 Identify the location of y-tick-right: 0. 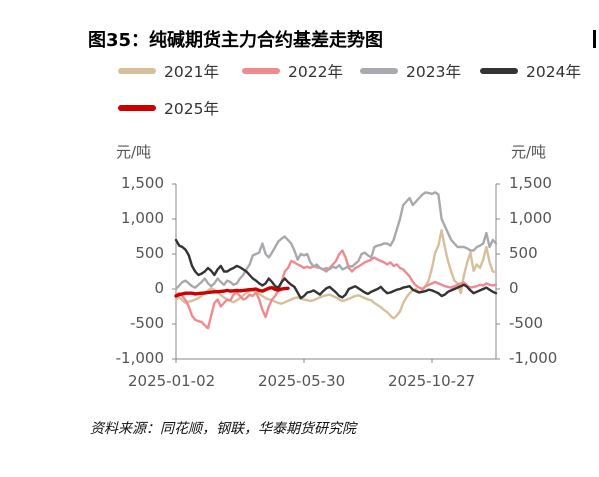
(514, 288).